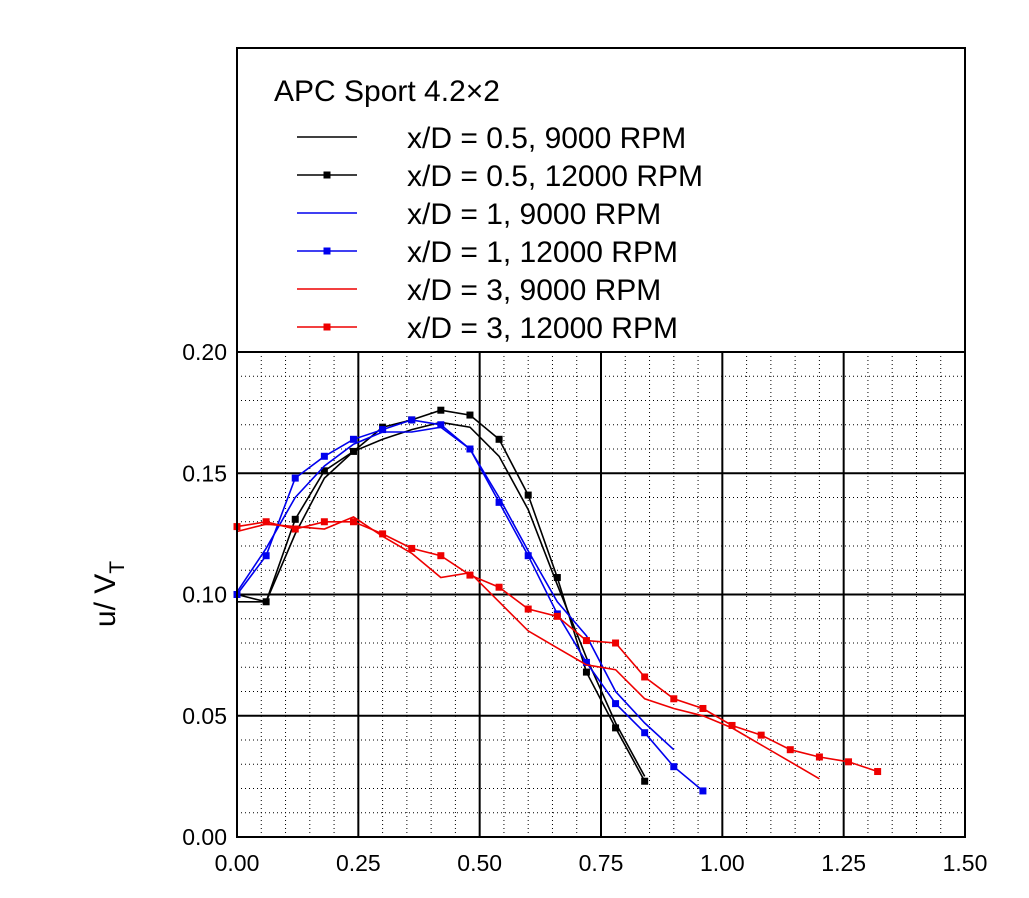 Image resolution: width=1029 pixels, height=898 pixels. I want to click on y-tick-label: 0.10, so click(204, 595).